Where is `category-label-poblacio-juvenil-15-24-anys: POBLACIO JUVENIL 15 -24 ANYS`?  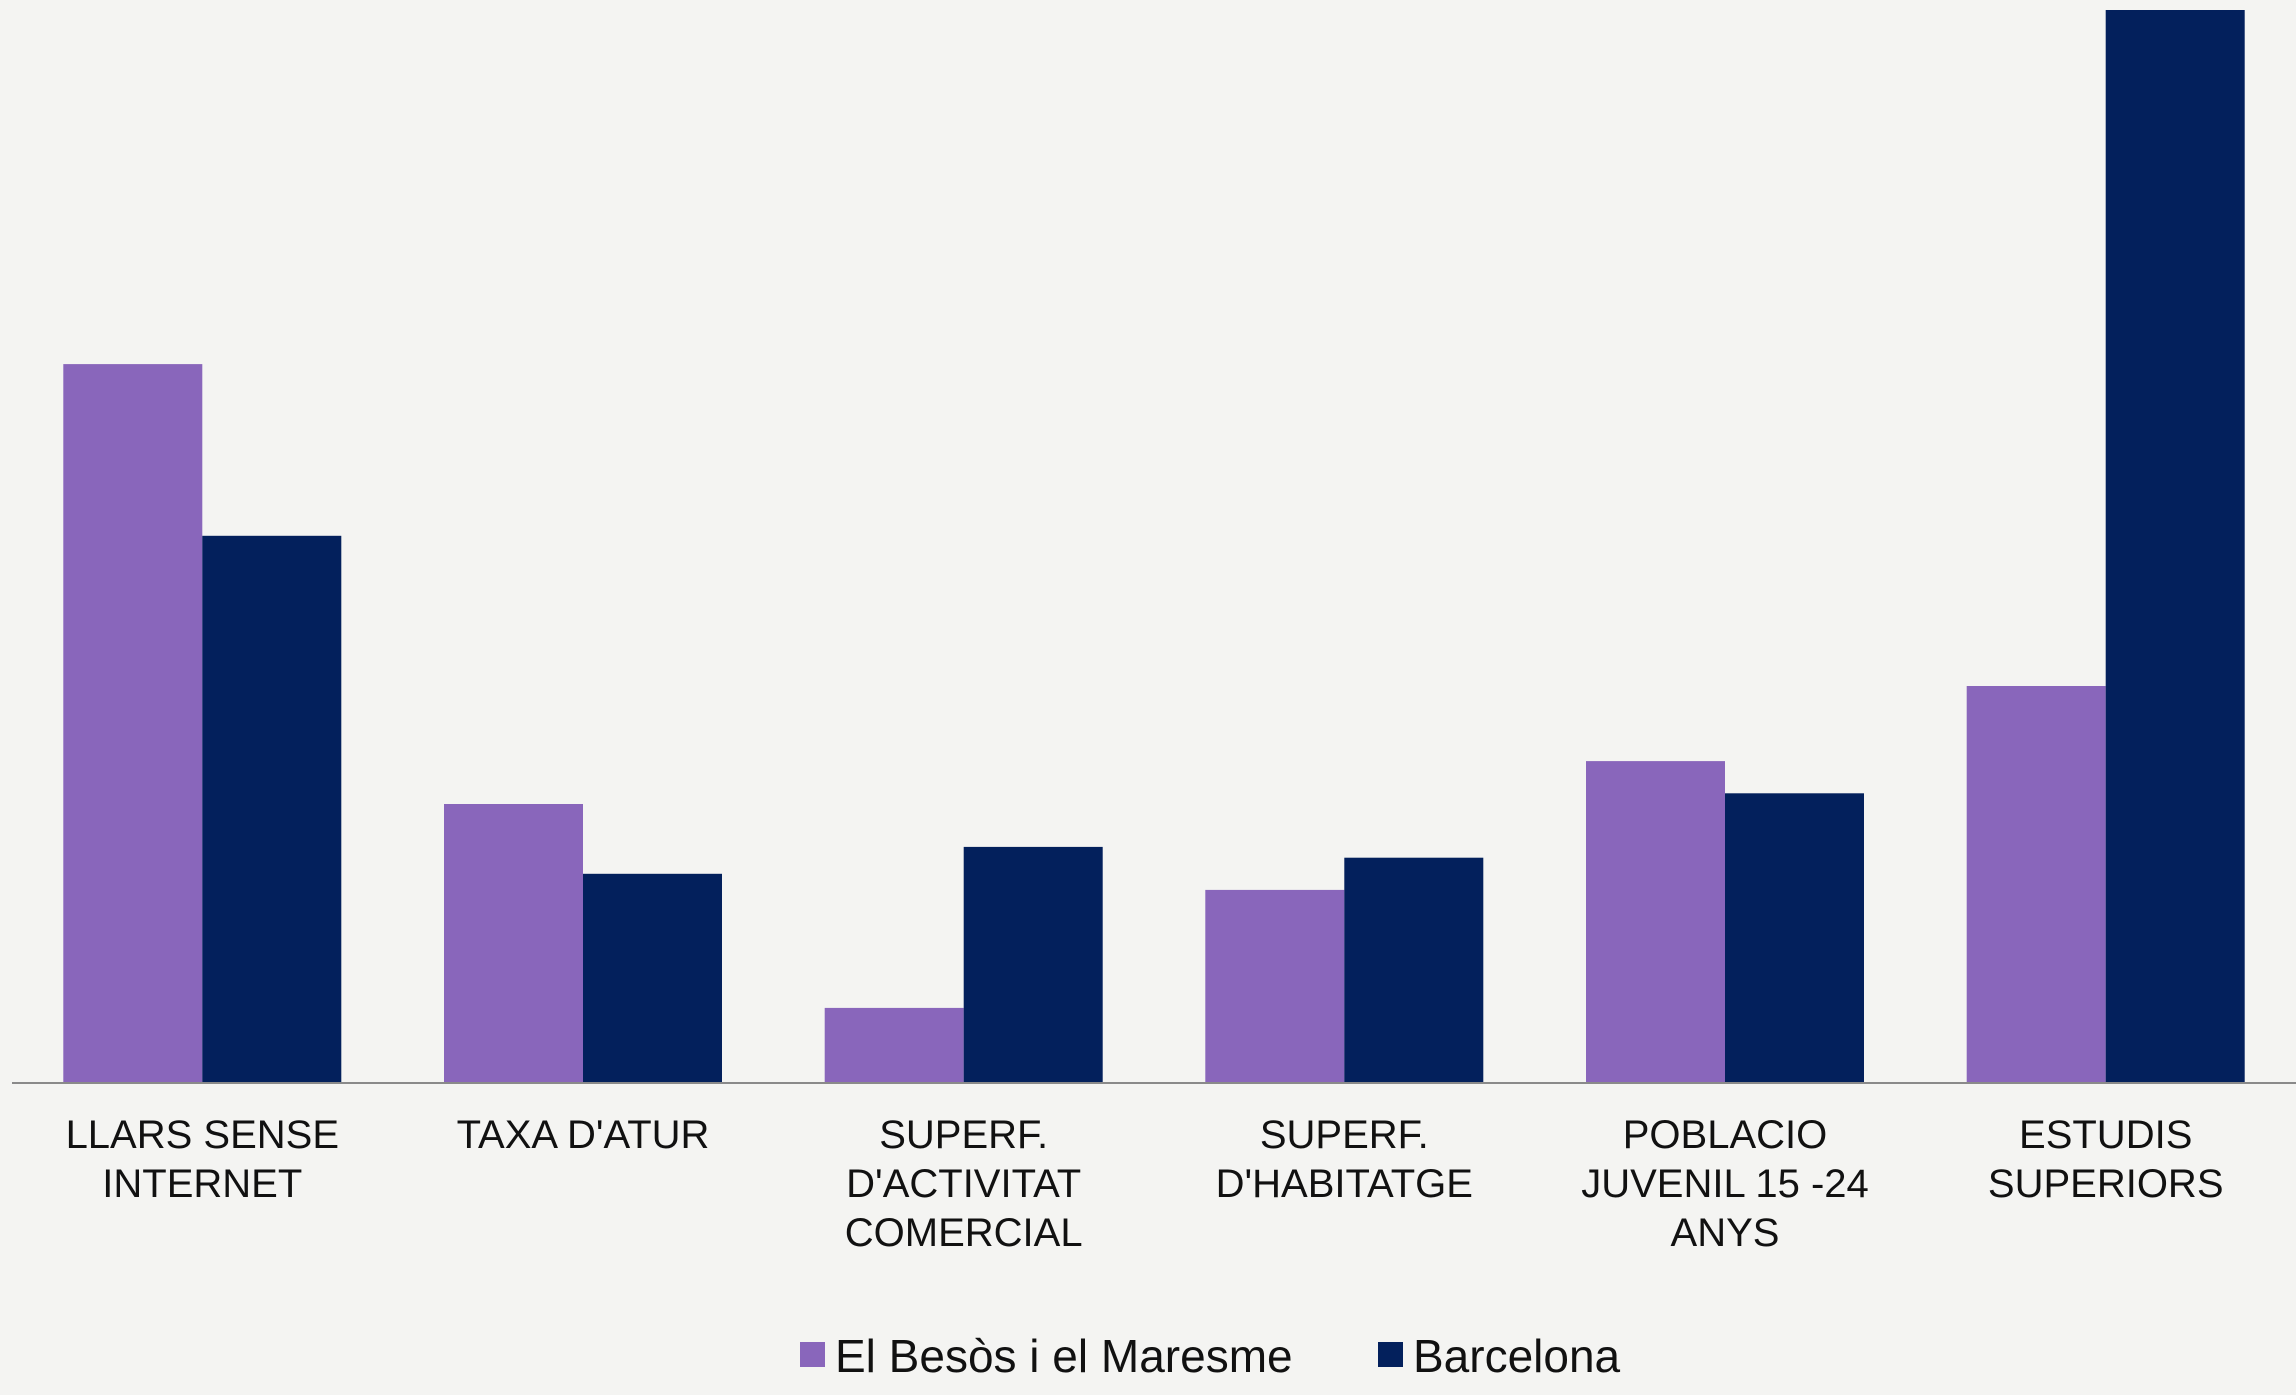
category-label-poblacio-juvenil-15-24-anys: POBLACIO JUVENIL 15 -24 ANYS is located at coordinates (1725, 1184).